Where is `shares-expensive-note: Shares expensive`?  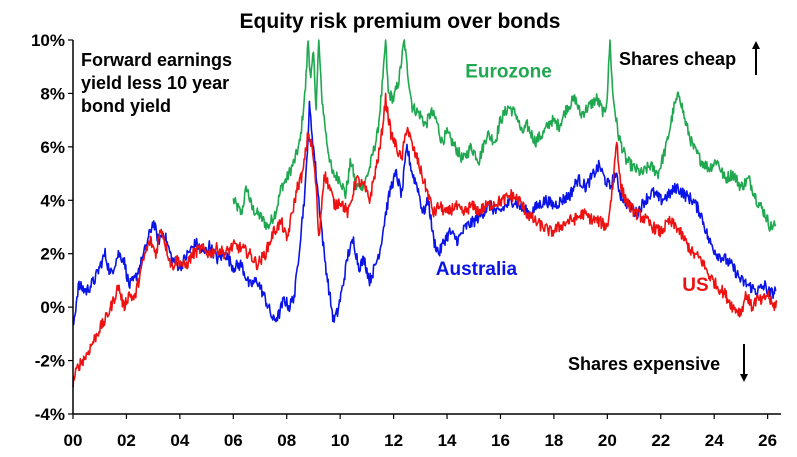 shares-expensive-note: Shares expensive is located at coordinates (658, 363).